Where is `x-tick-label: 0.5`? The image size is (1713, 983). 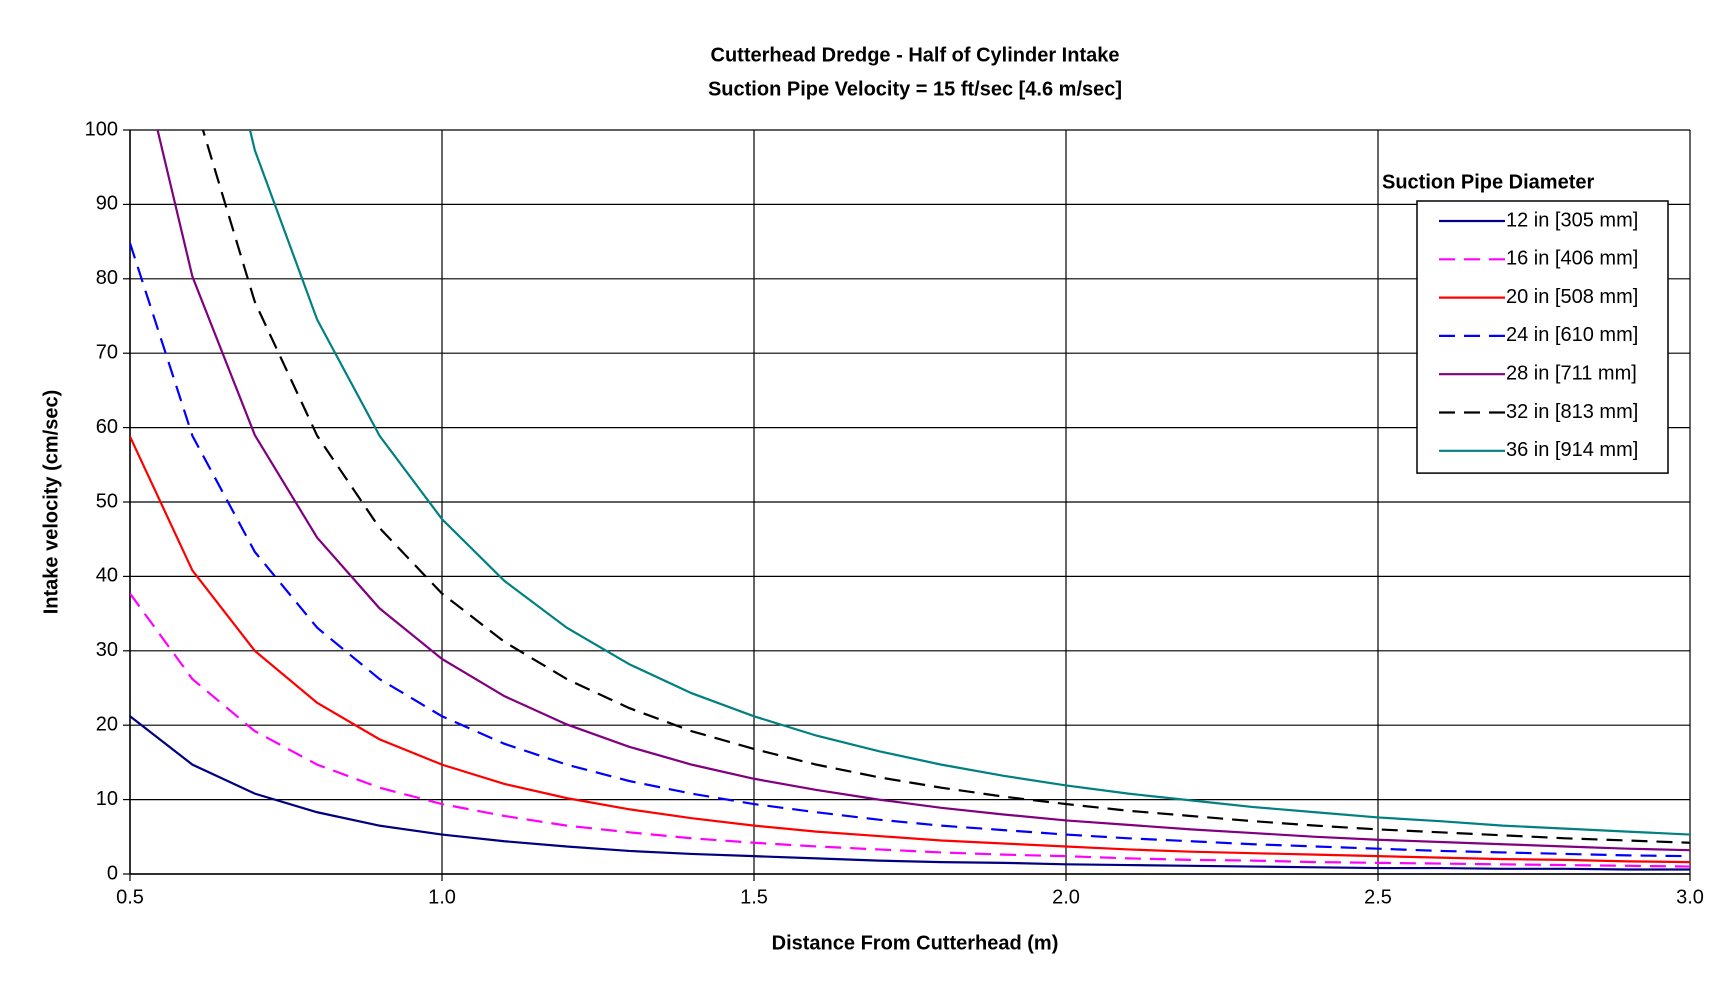 x-tick-label: 0.5 is located at coordinates (130, 897).